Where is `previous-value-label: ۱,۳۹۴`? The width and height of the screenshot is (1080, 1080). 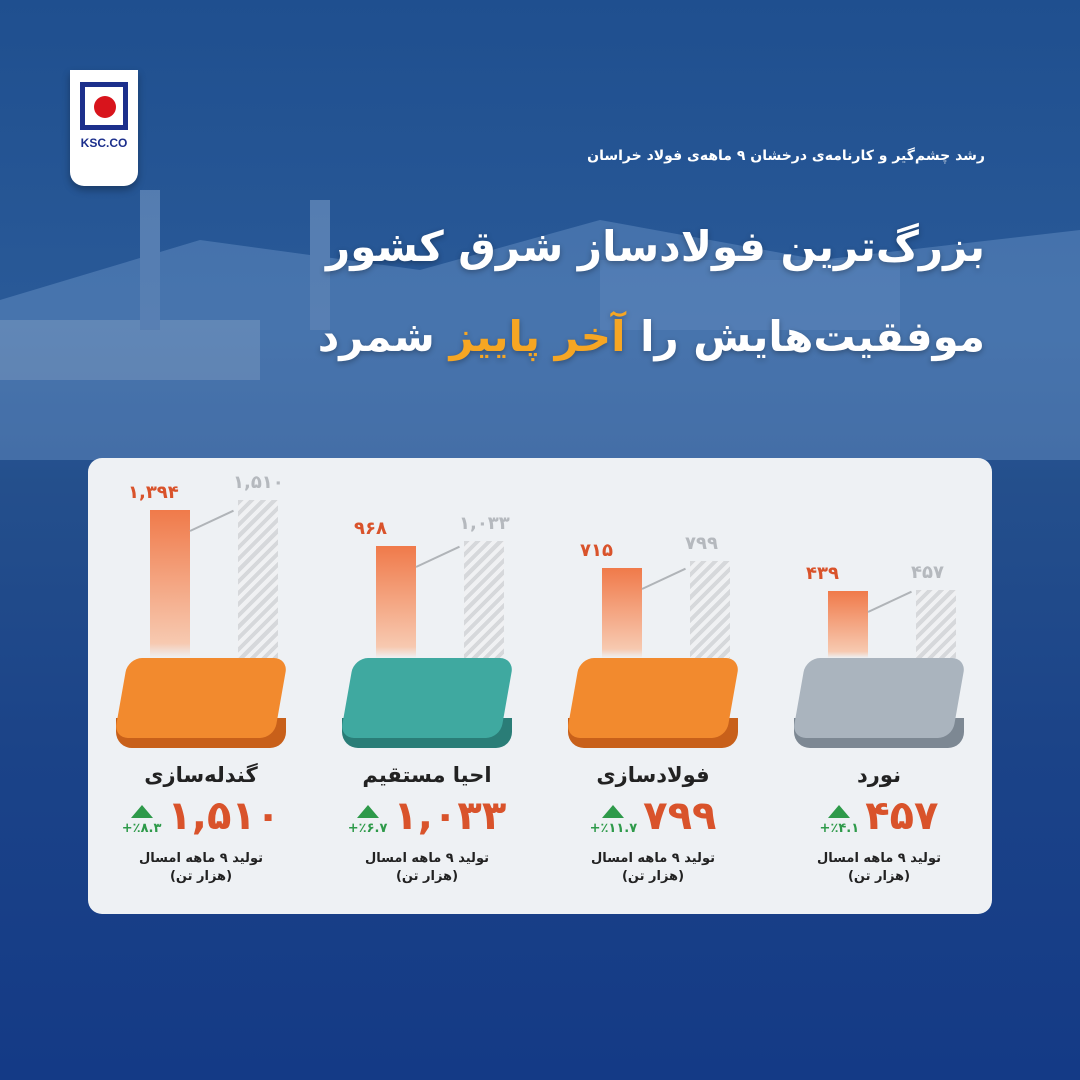
previous-value-label: ۱,۳۹۴ is located at coordinates (153, 492).